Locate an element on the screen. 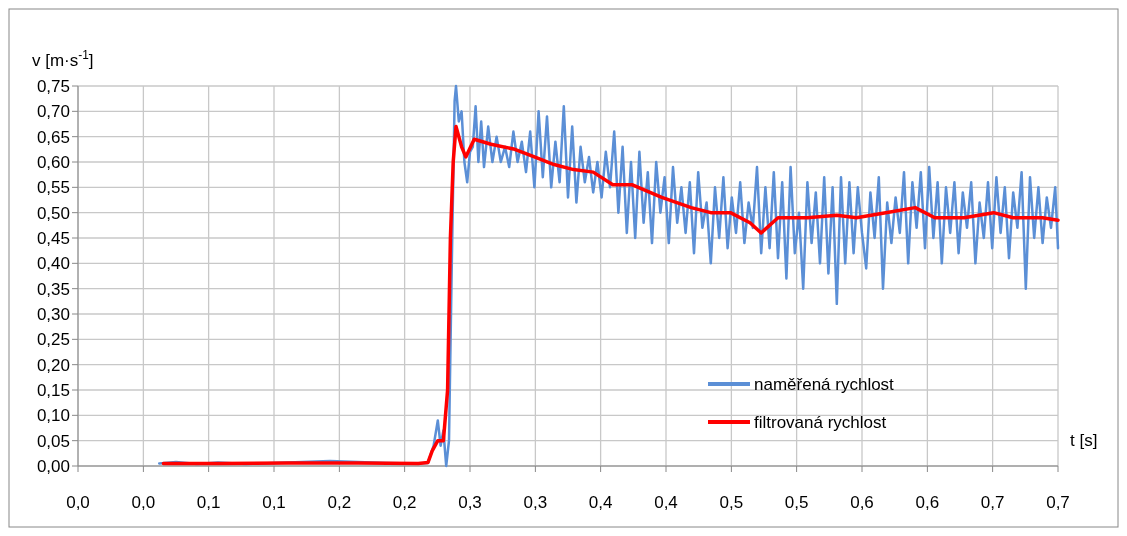 The image size is (1127, 536). y-tick-label: 0,60 is located at coordinates (53, 162).